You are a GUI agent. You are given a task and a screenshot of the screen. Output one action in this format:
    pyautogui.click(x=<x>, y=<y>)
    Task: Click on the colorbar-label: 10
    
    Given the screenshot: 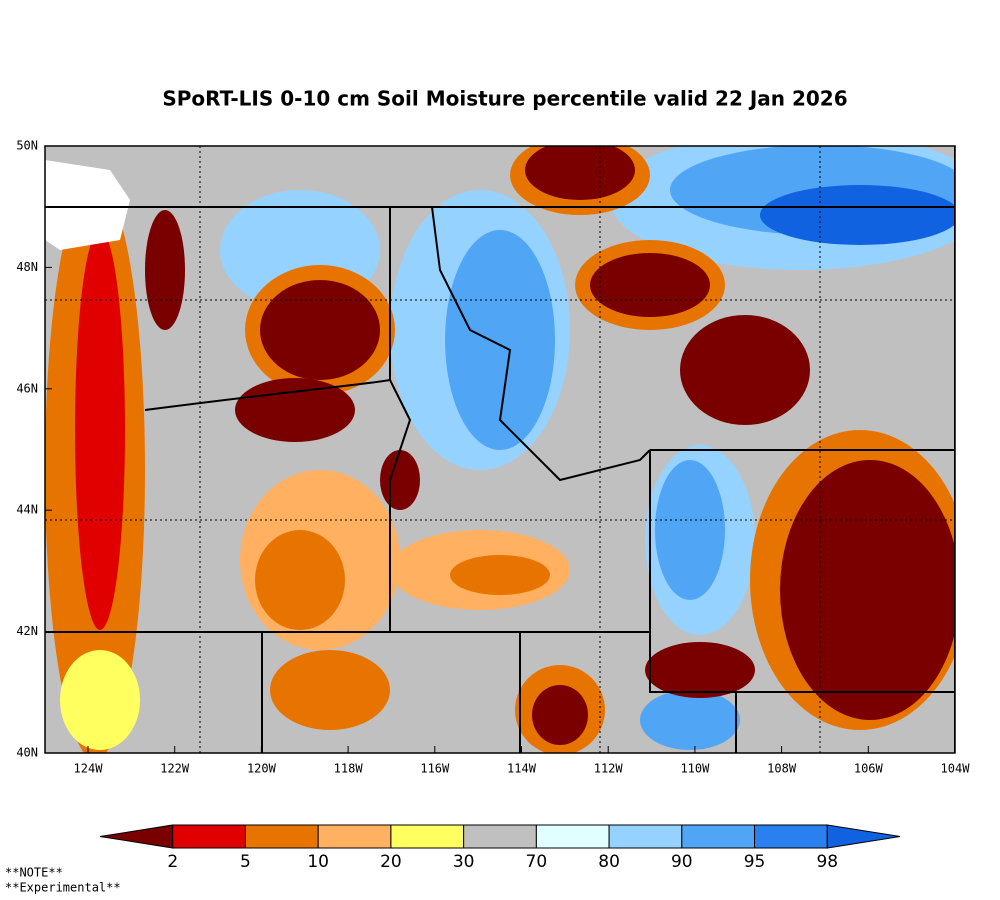 What is the action you would take?
    pyautogui.click(x=318, y=862)
    